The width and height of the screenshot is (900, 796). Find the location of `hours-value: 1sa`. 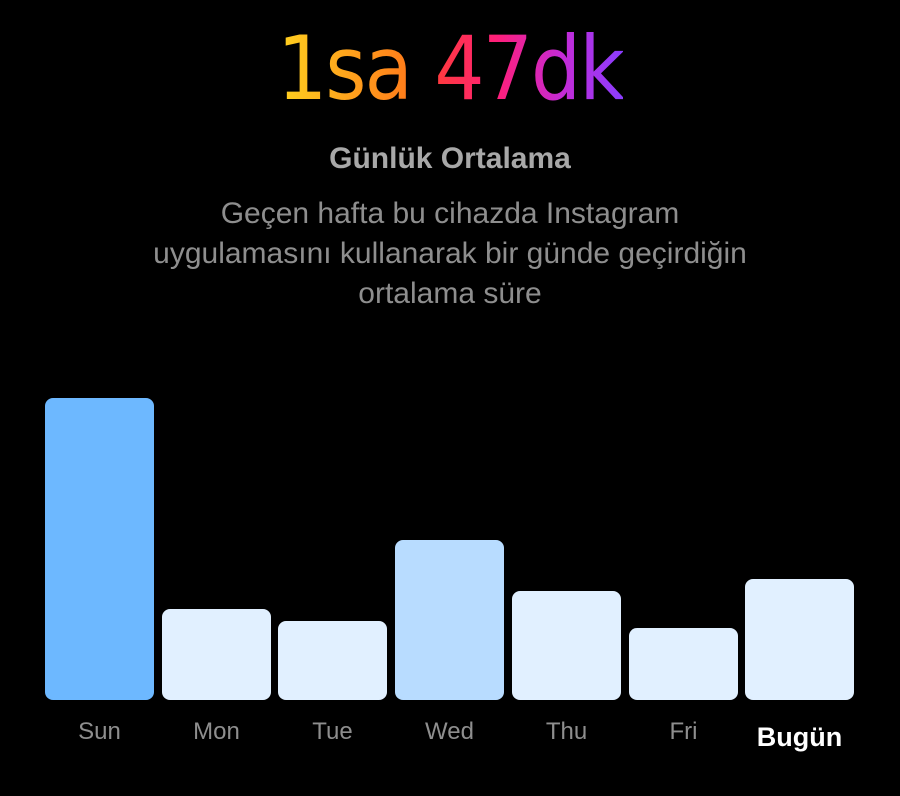

hours-value: 1sa is located at coordinates (344, 68).